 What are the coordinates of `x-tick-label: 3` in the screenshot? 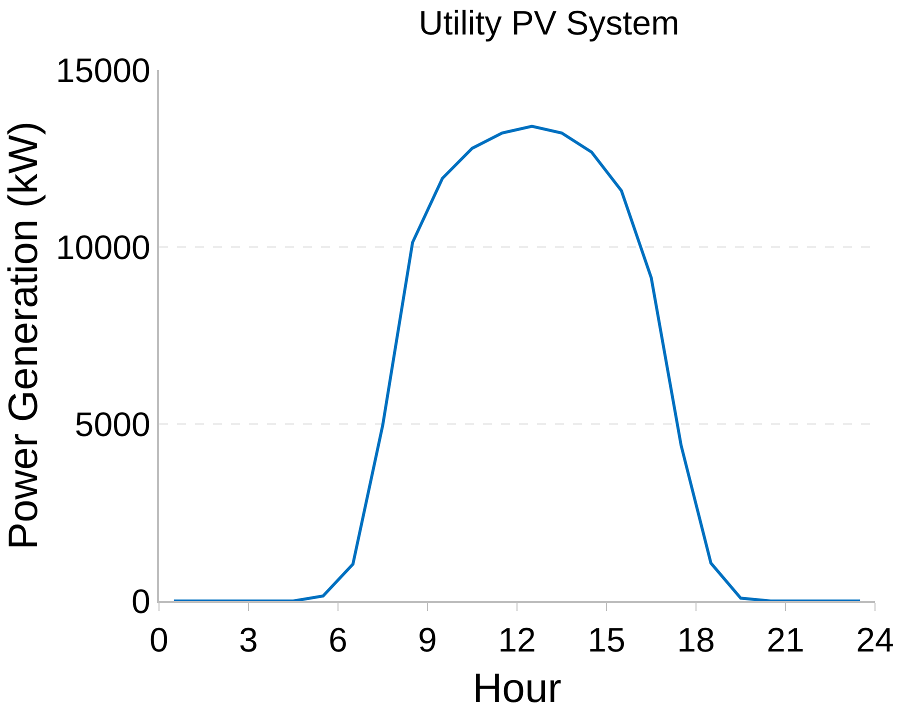 It's located at (248, 641).